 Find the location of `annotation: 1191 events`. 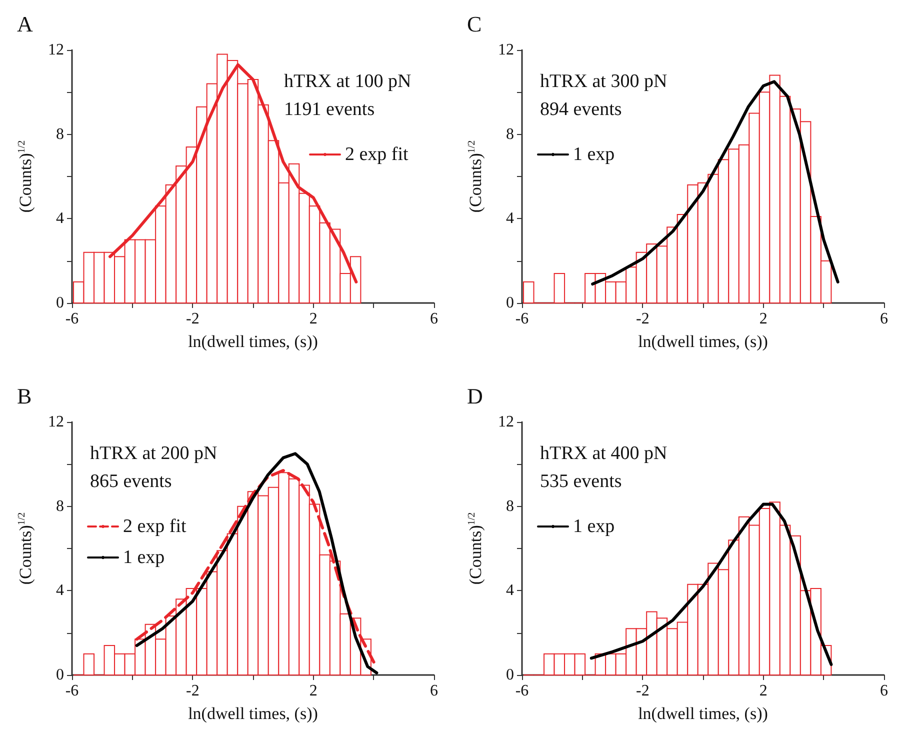

annotation: 1191 events is located at coordinates (329, 109).